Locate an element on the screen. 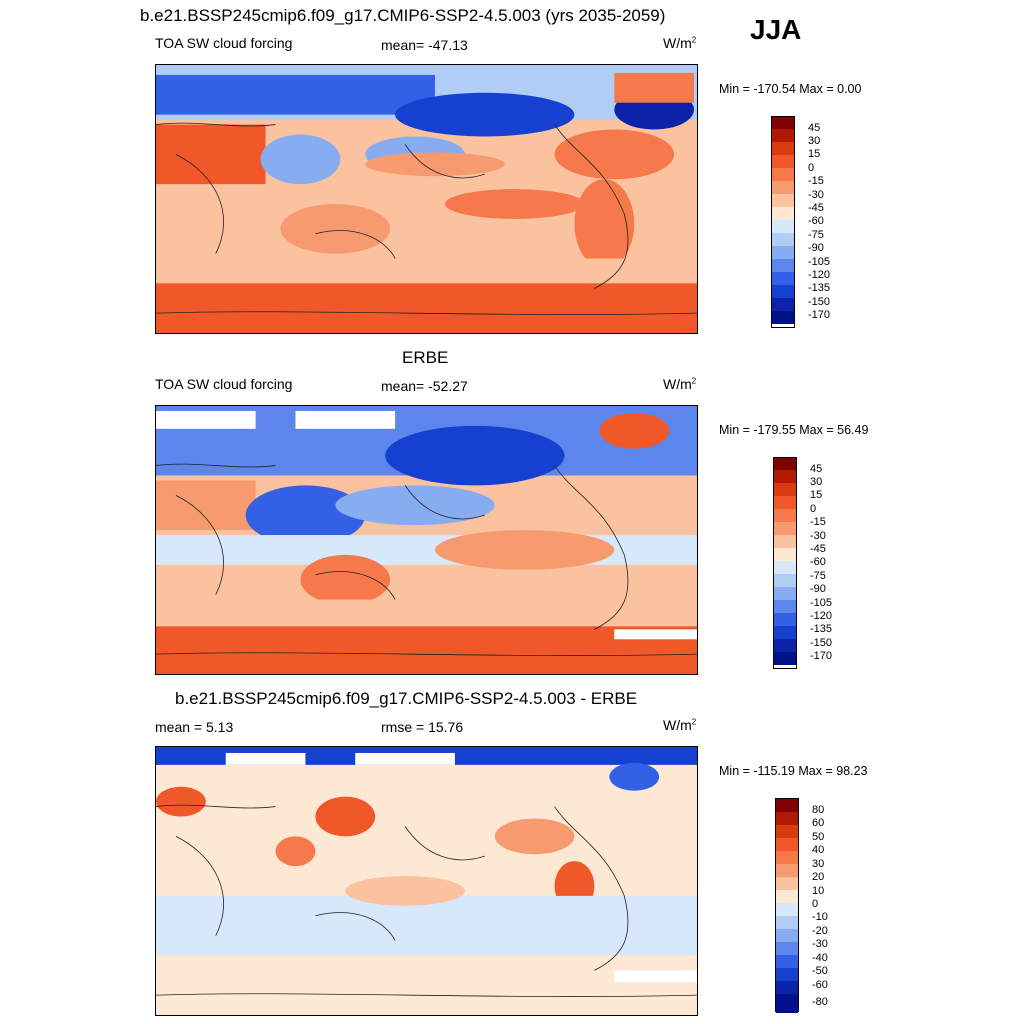  panel2-title: ERBE is located at coordinates (425, 357).